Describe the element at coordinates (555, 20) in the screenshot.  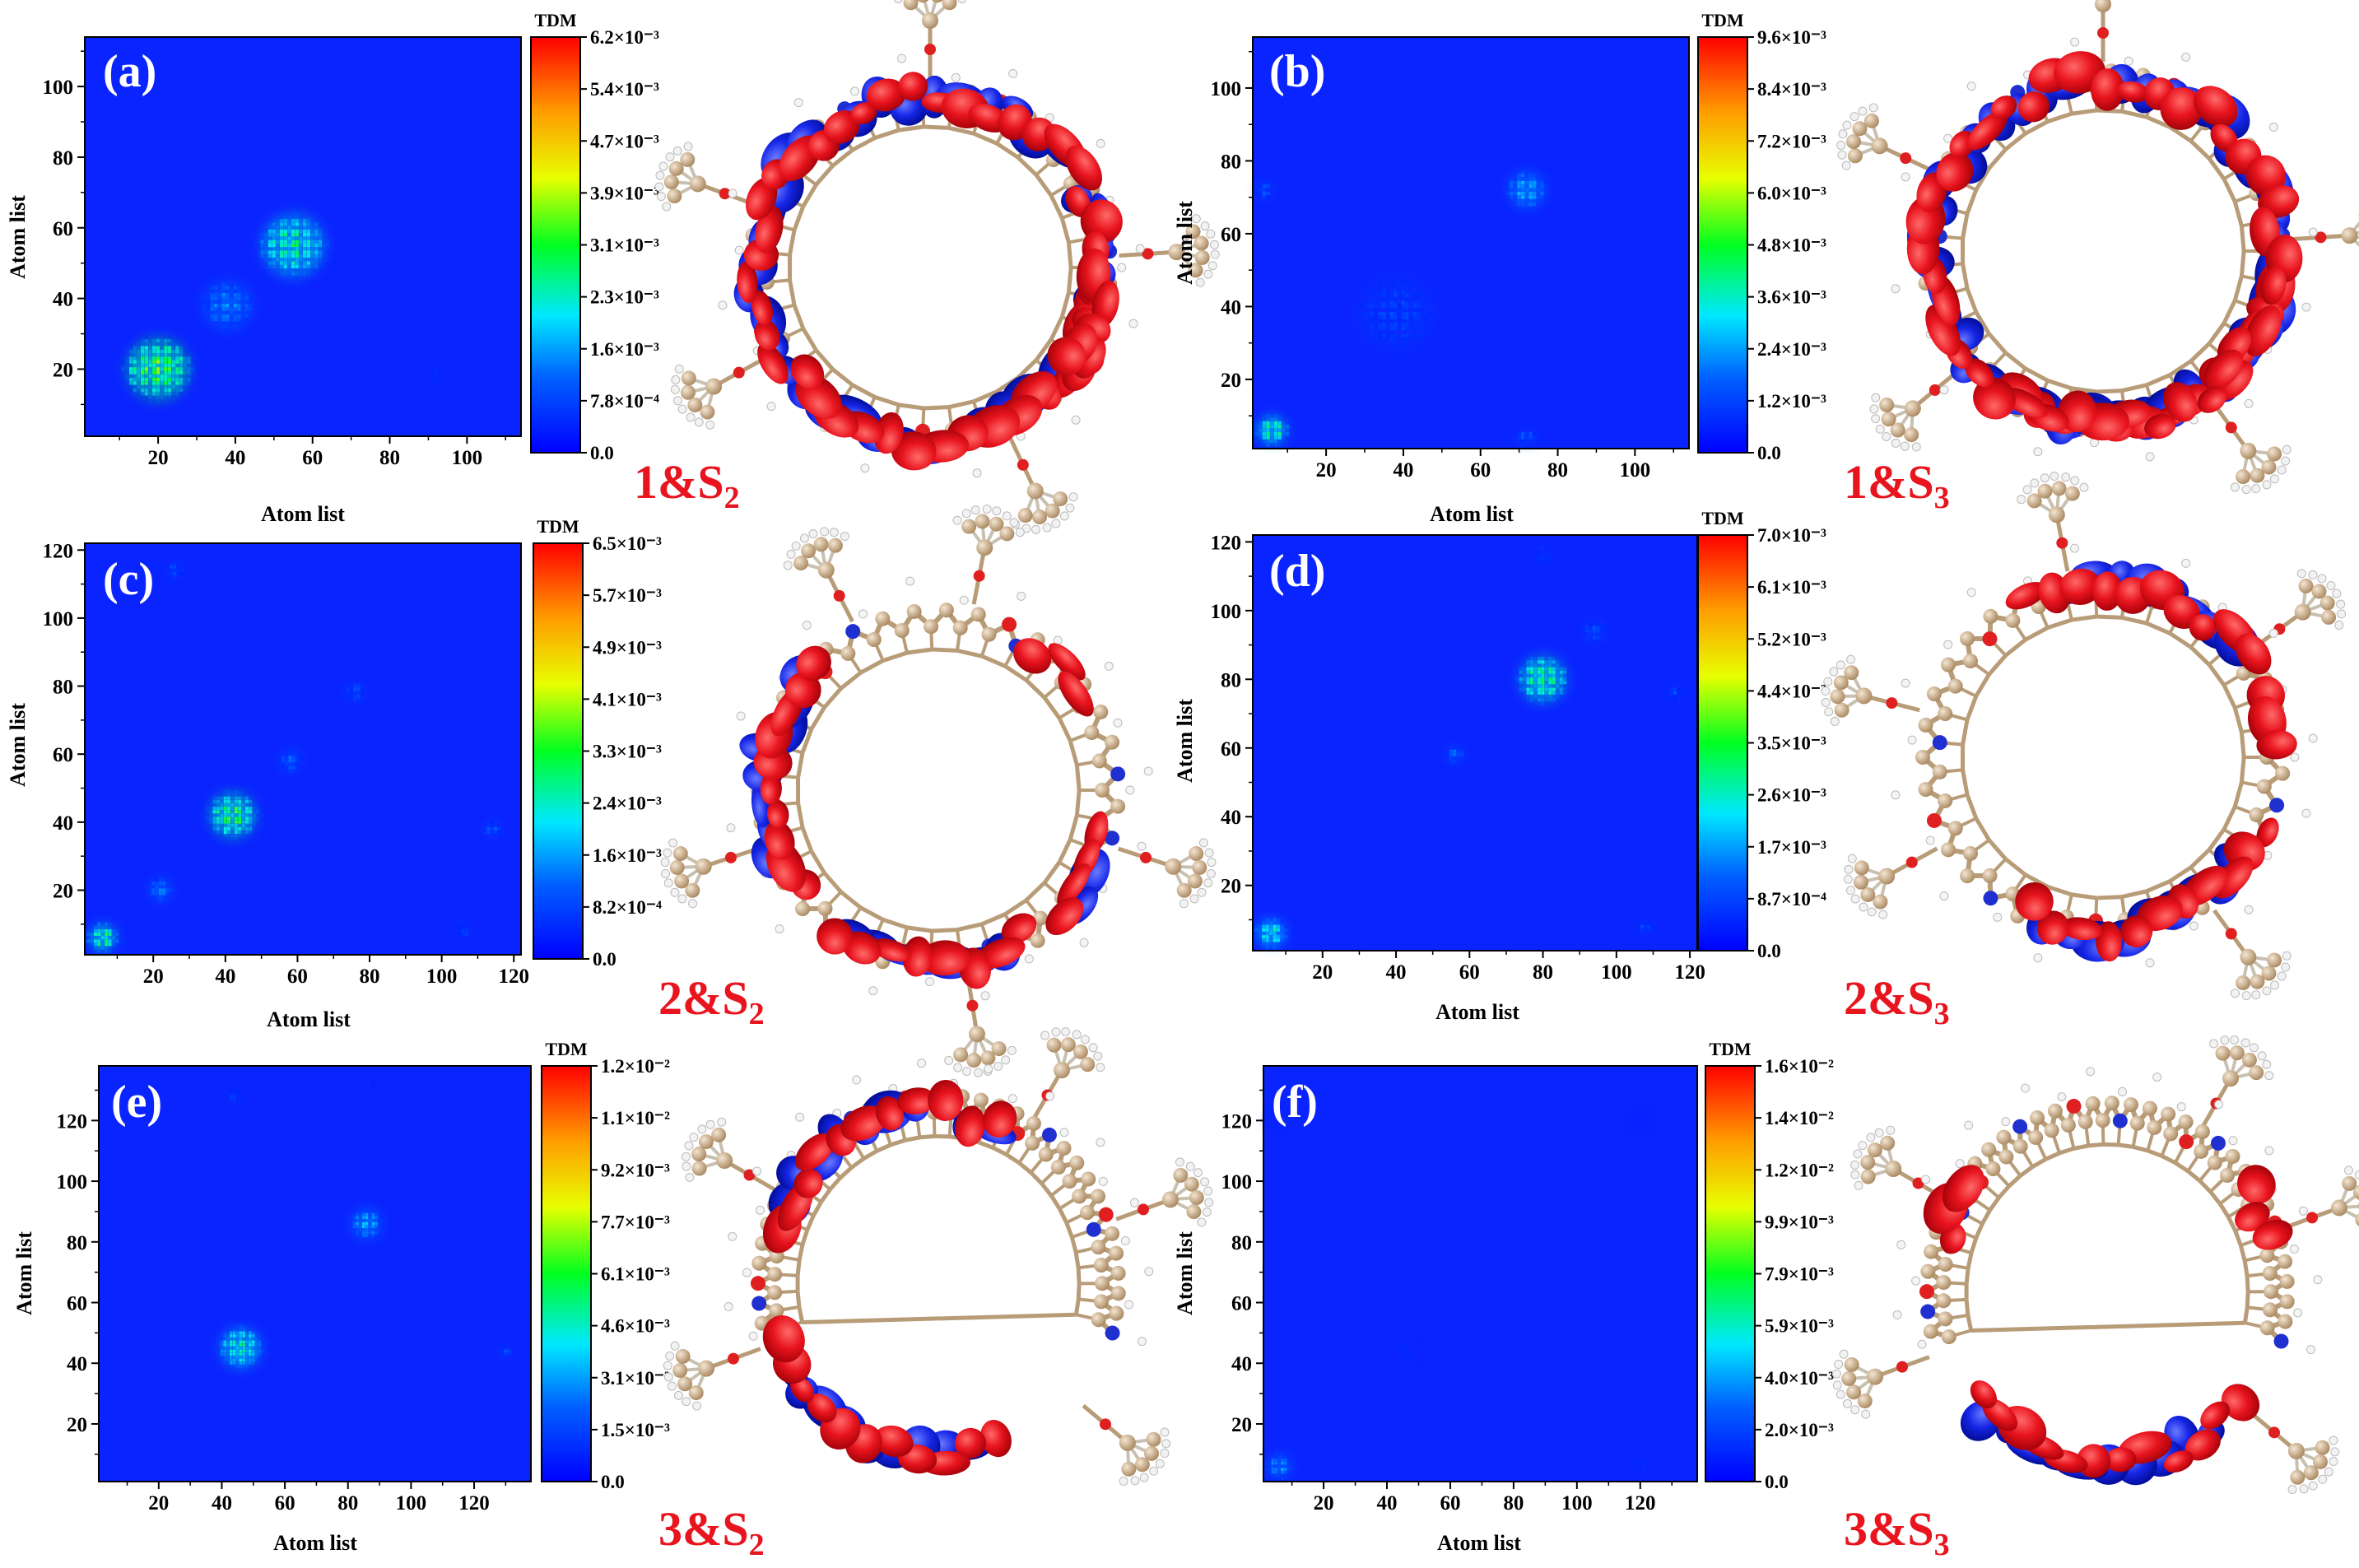
I see `colorbar-a-title: TDM` at that location.